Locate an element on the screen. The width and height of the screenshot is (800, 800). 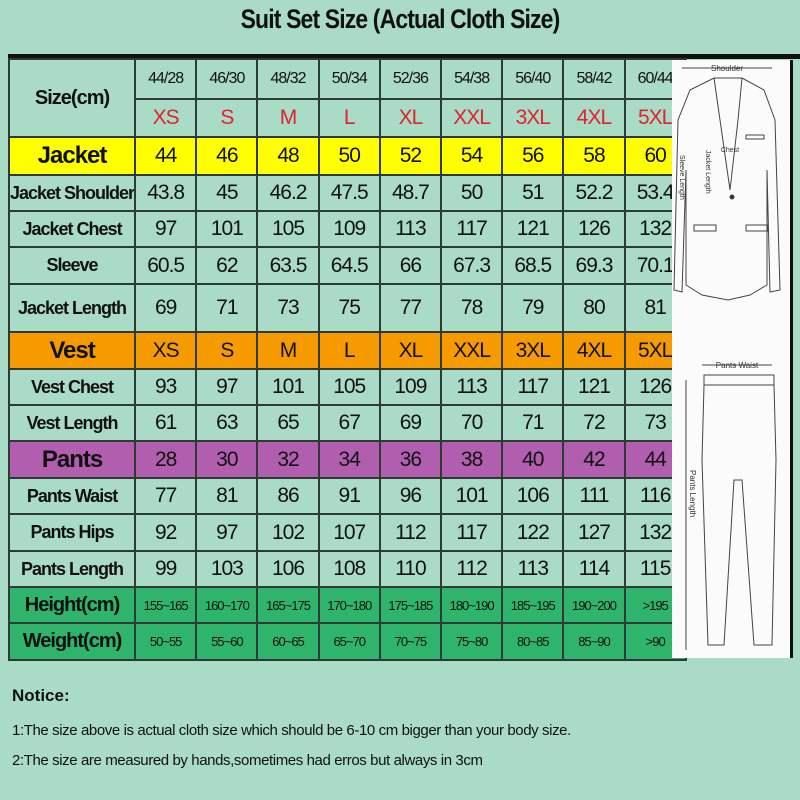
size-letter-cell: 4XL is located at coordinates (594, 118).